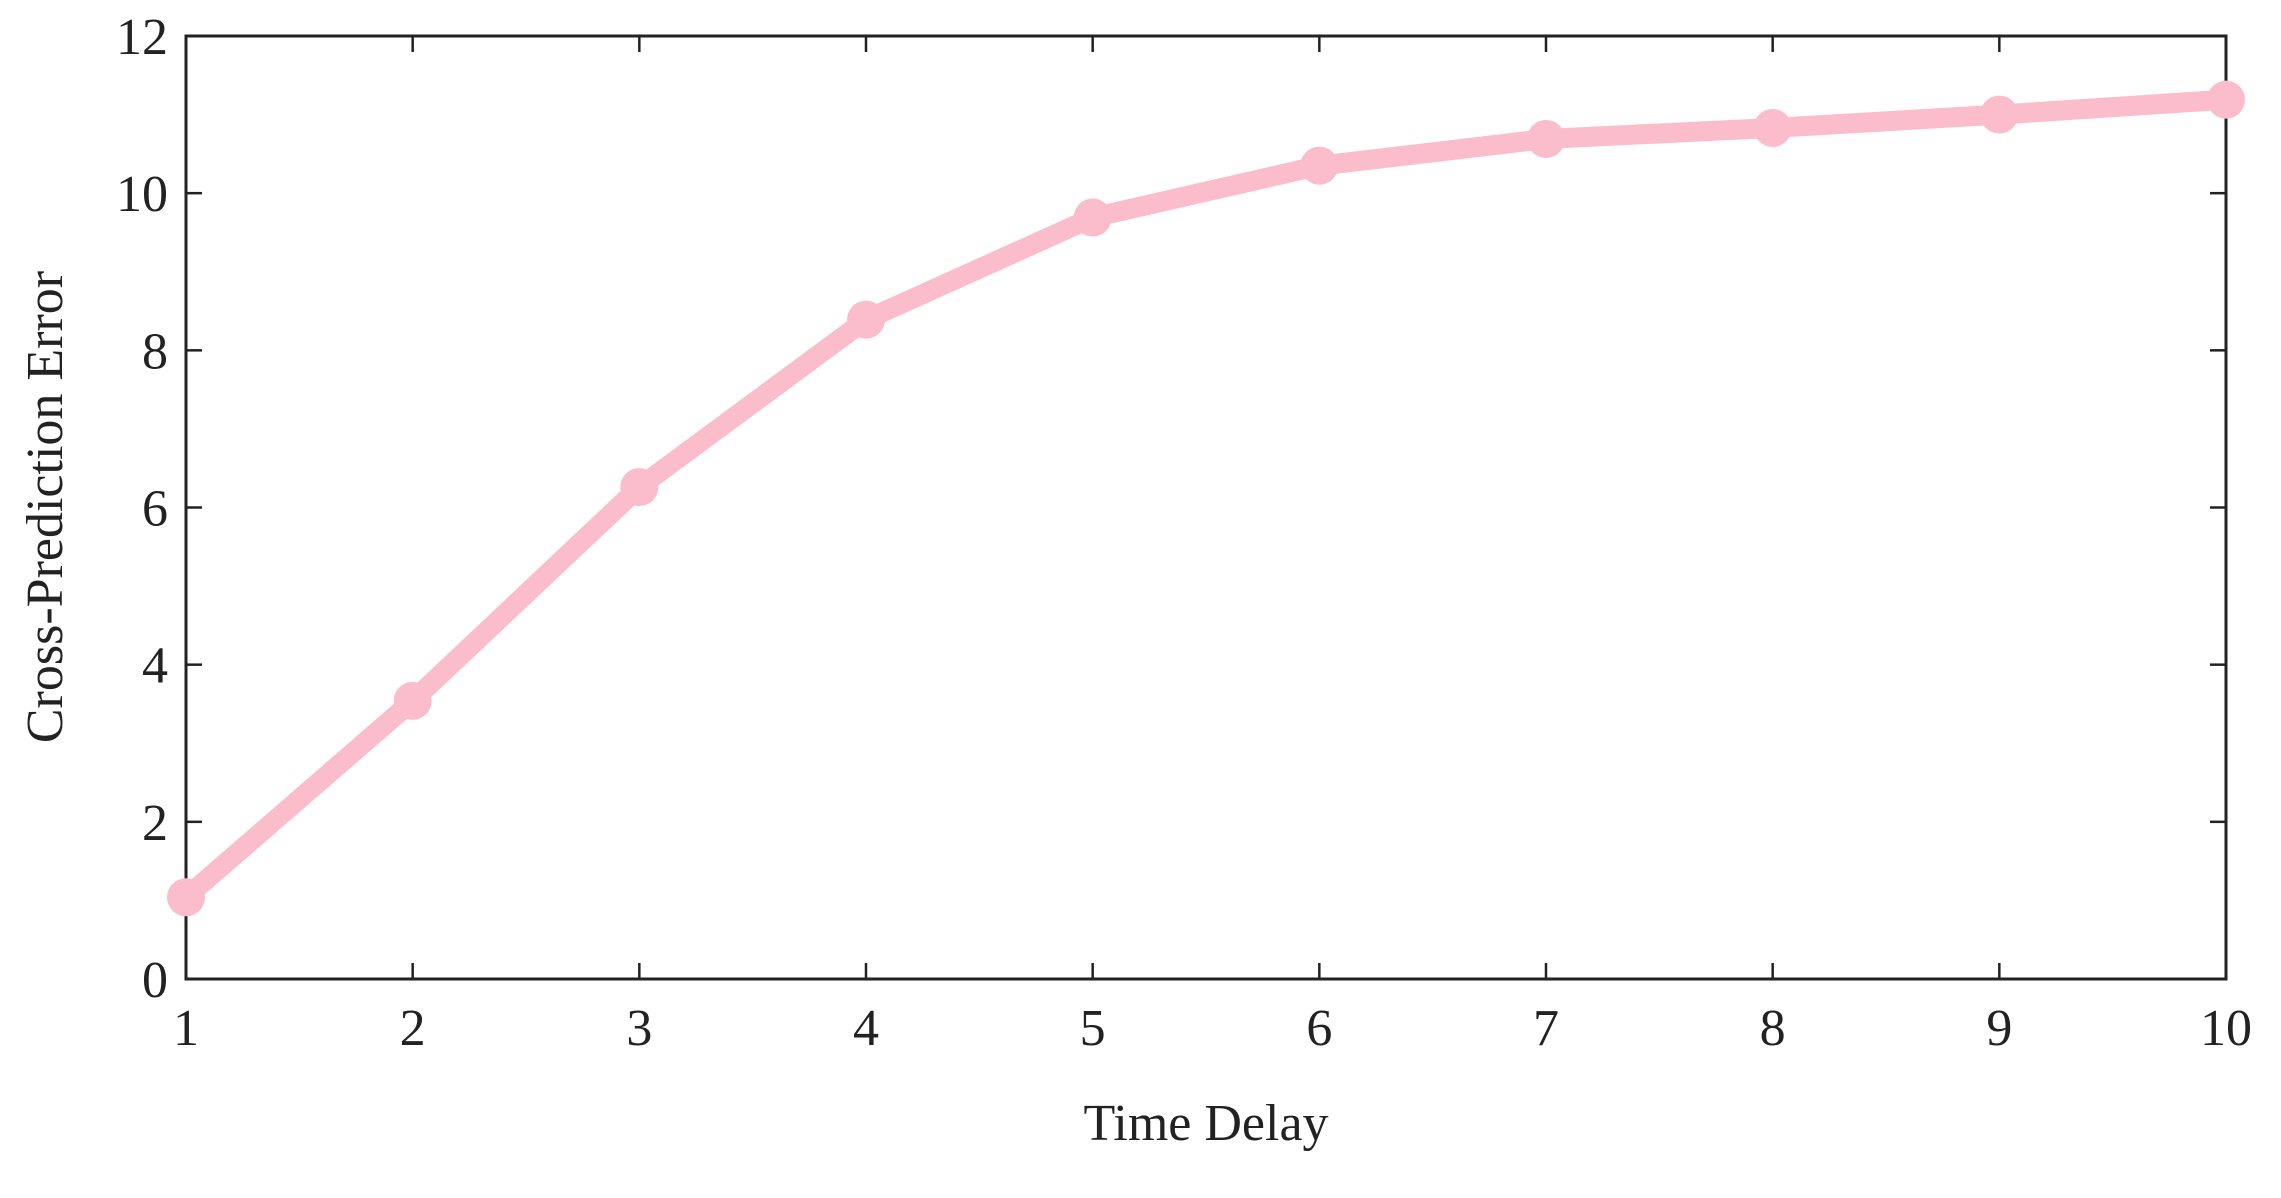  I want to click on x-tick-label: 9, so click(1999, 1028).